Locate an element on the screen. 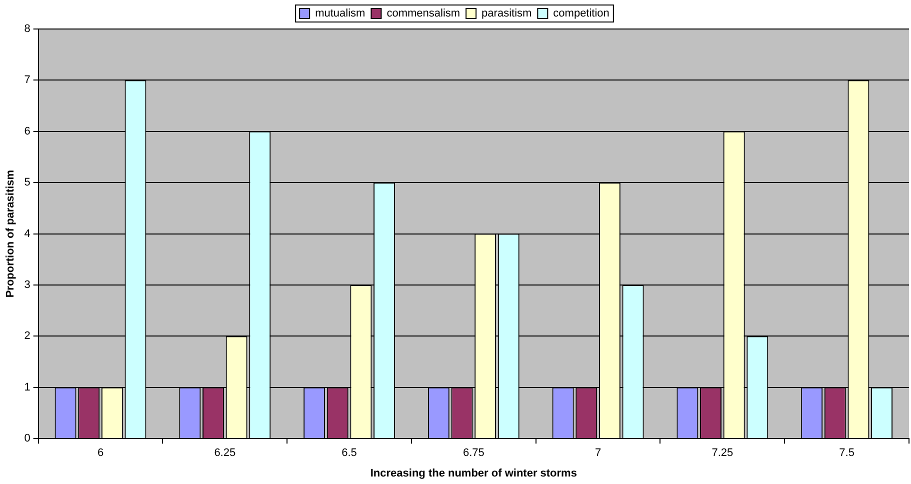 Image resolution: width=911 pixels, height=484 pixels. x-tick-label: 7.5 is located at coordinates (846, 453).